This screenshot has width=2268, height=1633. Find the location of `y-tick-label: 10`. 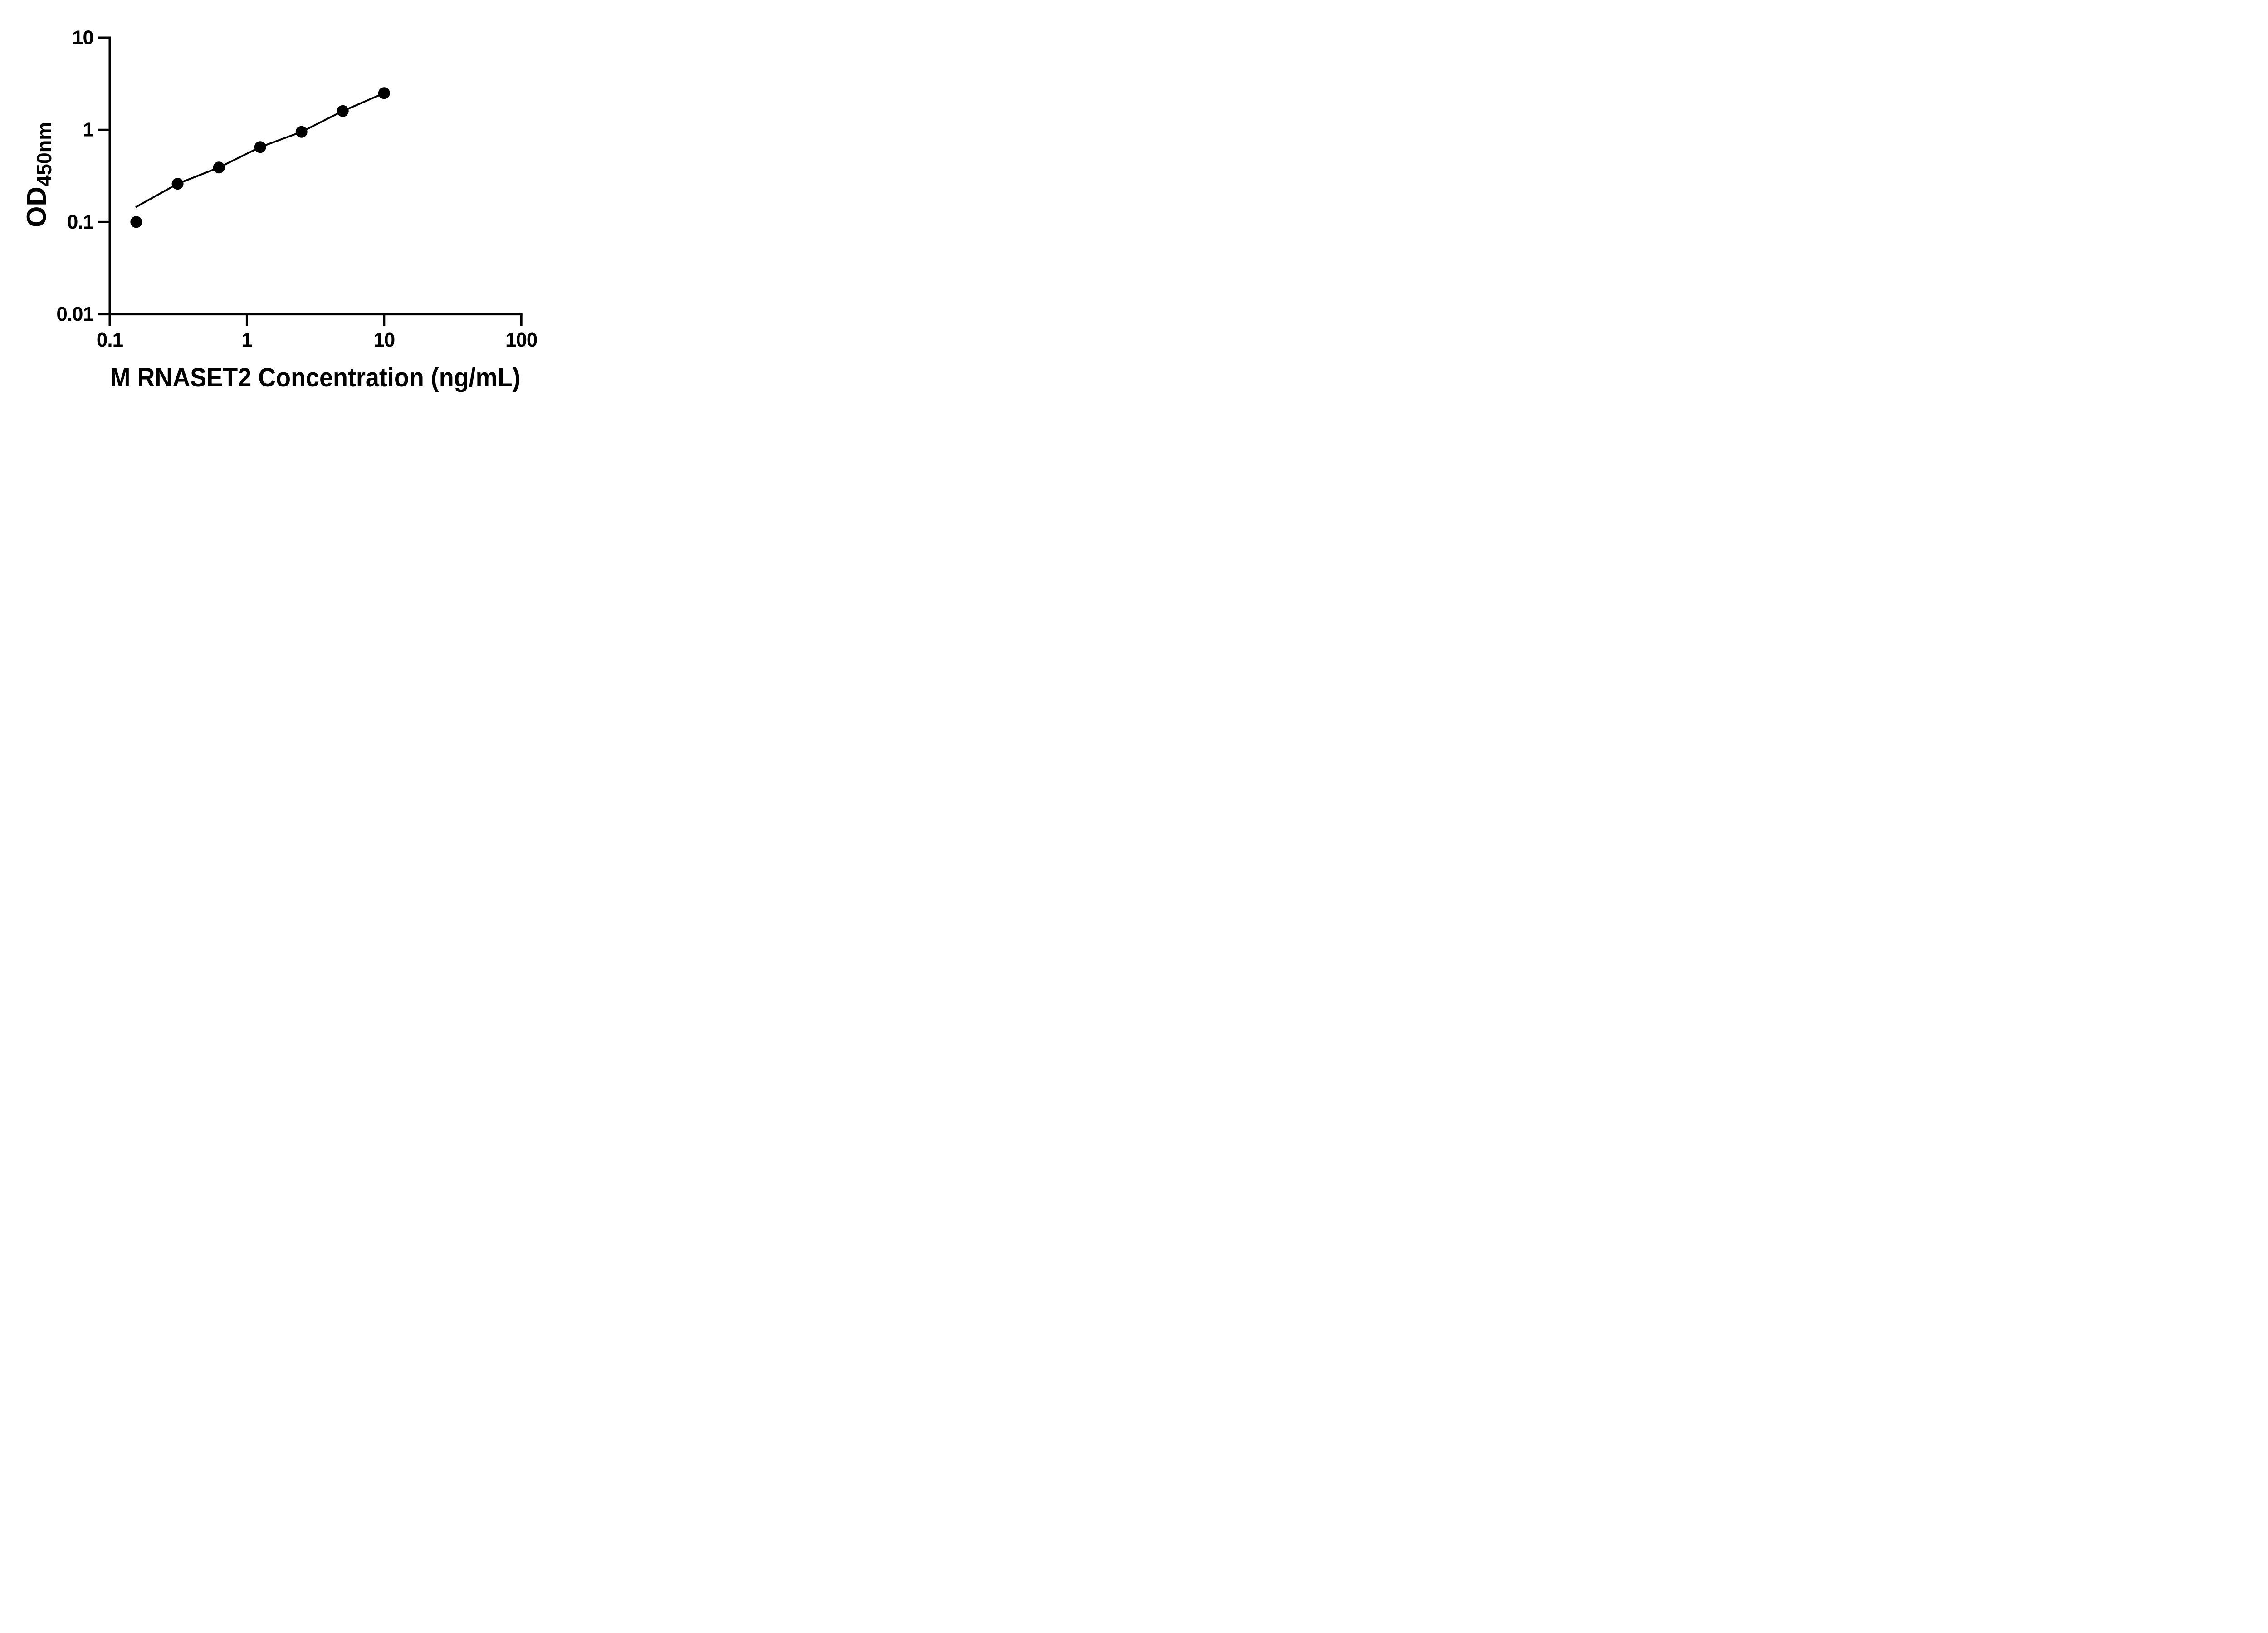

y-tick-label: 10 is located at coordinates (82, 38).